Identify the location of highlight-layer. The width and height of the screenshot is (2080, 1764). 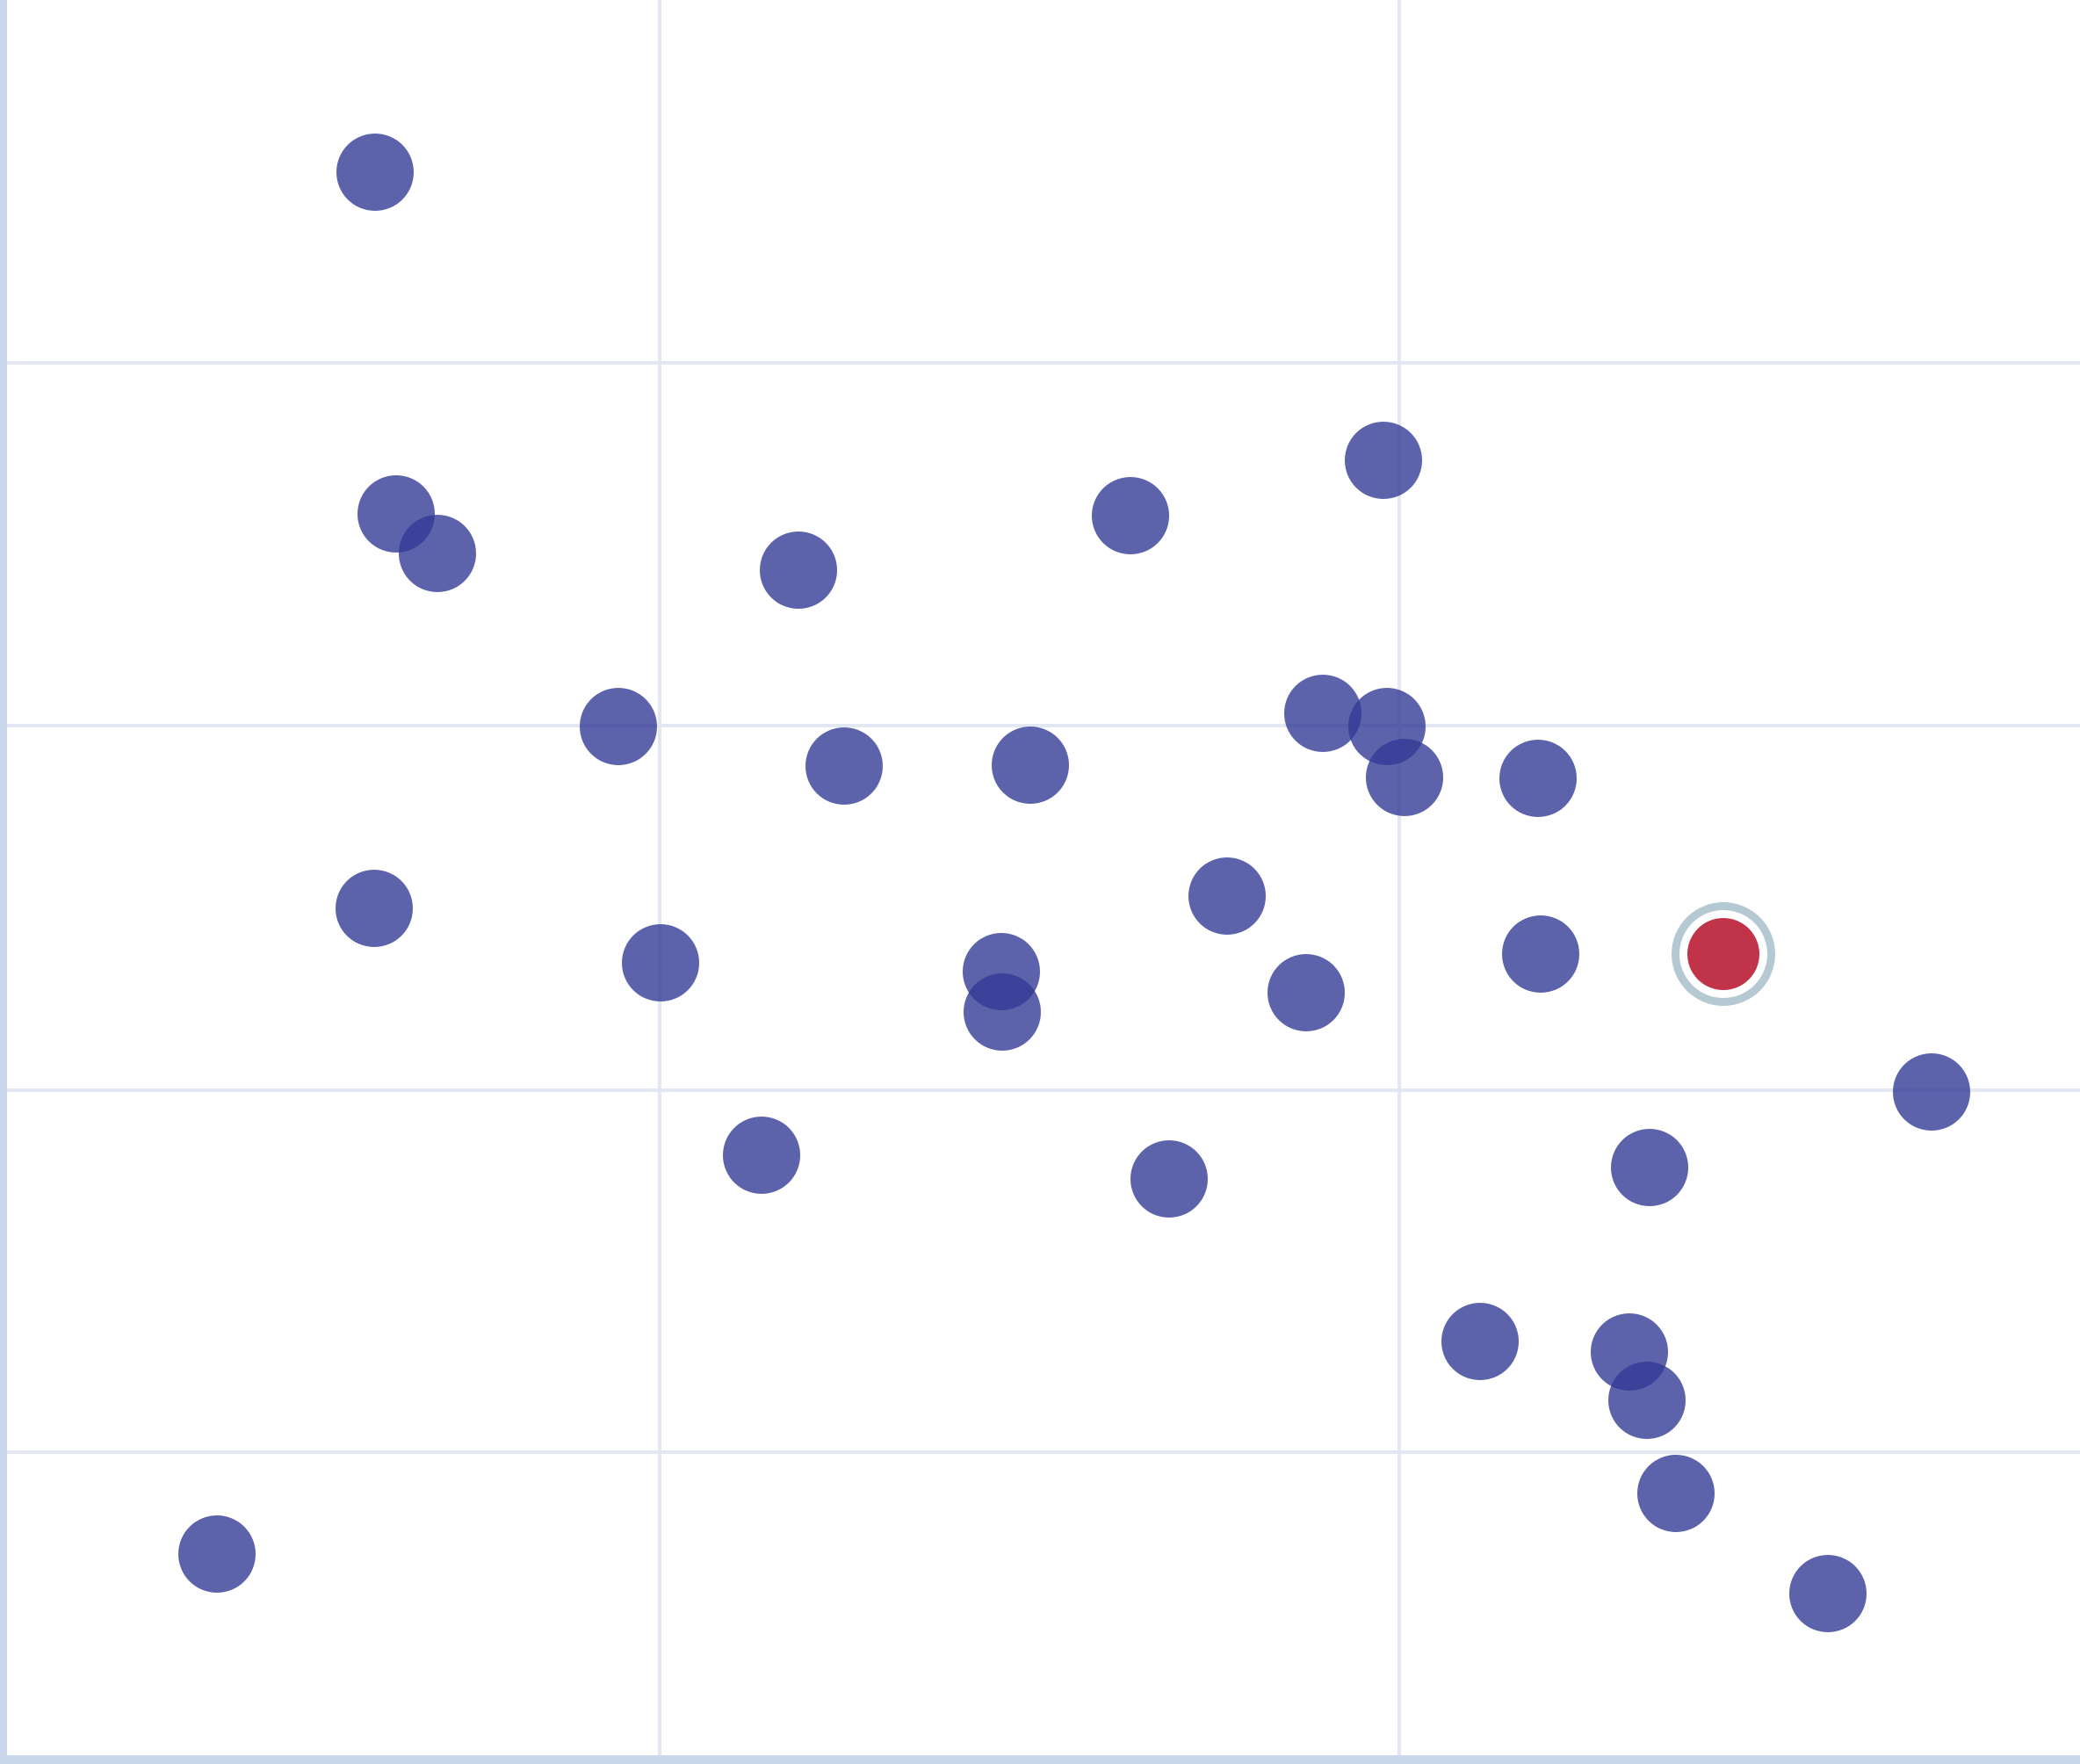
(1723, 954).